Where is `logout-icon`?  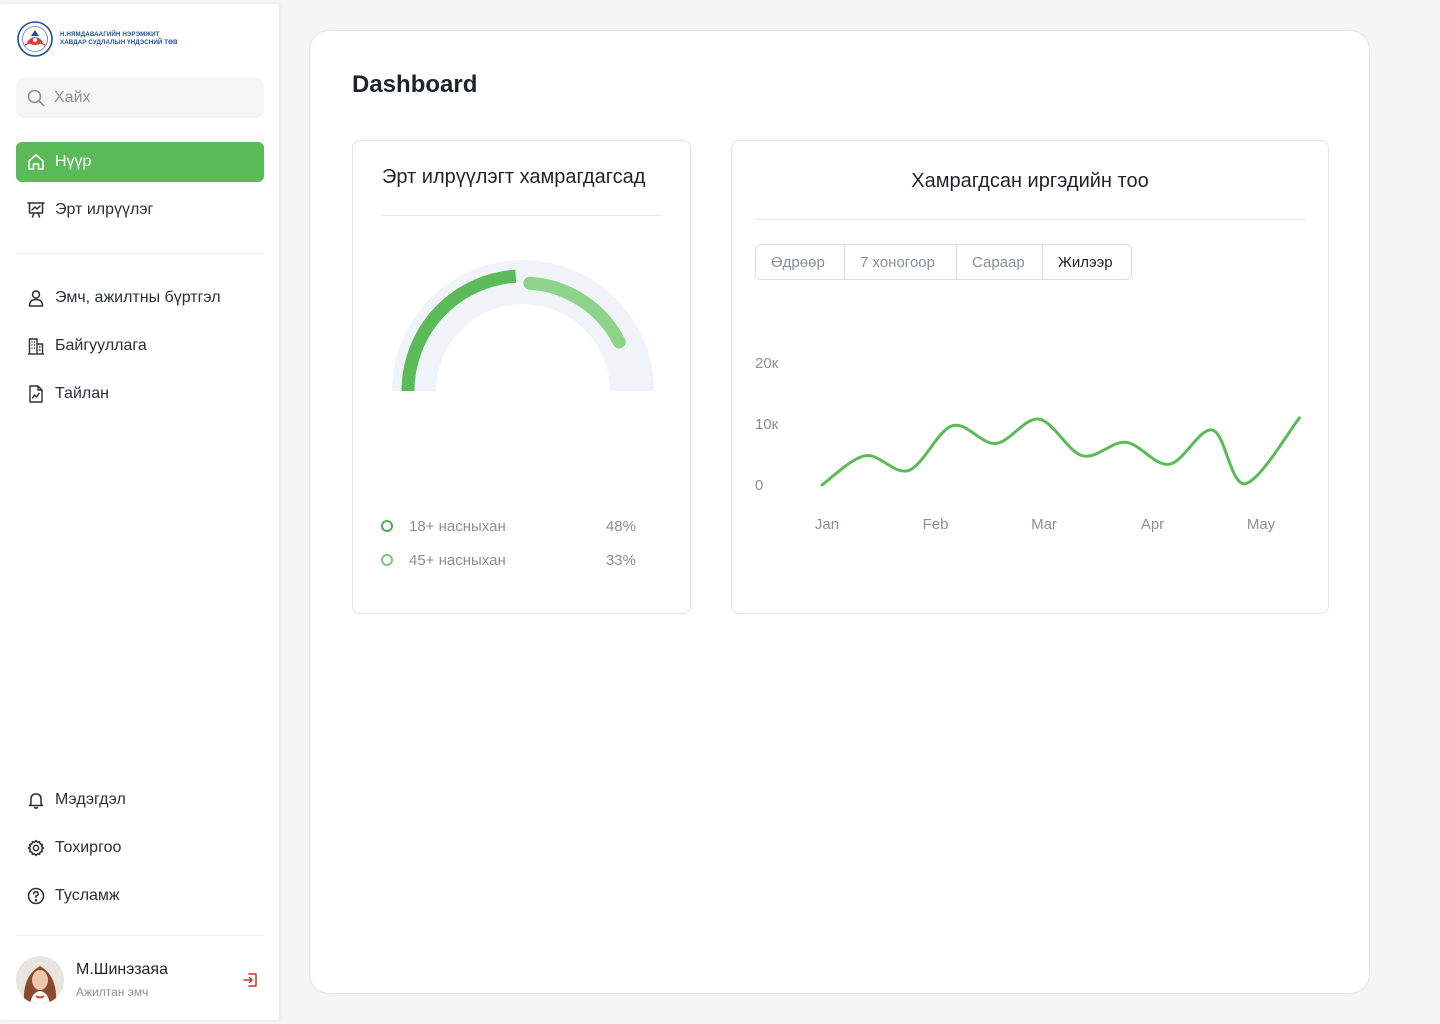
logout-icon is located at coordinates (251, 980).